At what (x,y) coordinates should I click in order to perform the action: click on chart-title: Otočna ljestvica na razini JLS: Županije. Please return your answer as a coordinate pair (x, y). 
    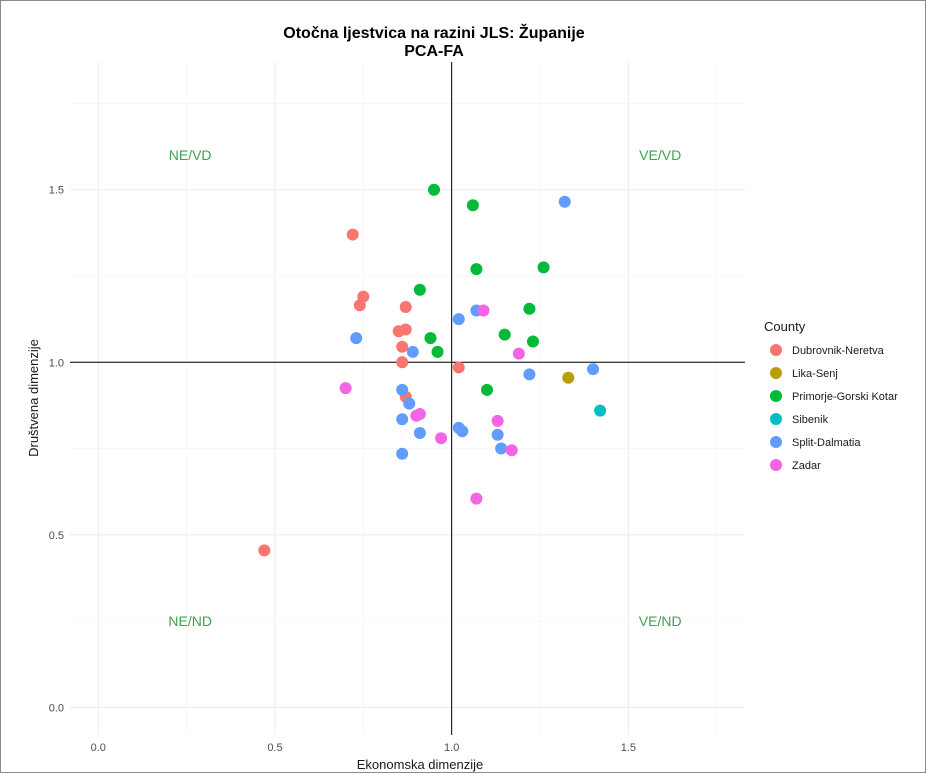
    Looking at the image, I should click on (434, 32).